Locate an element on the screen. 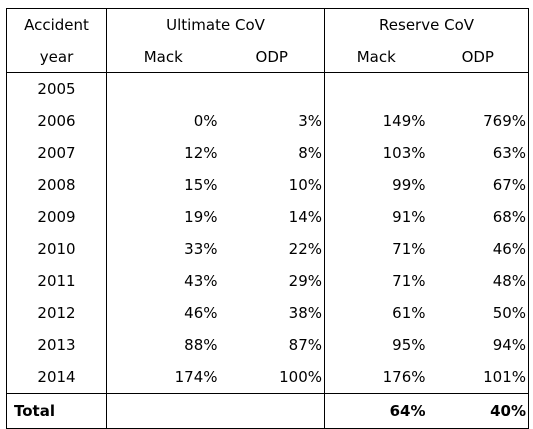 The image size is (533, 429). table-row: 2005 is located at coordinates (268, 89).